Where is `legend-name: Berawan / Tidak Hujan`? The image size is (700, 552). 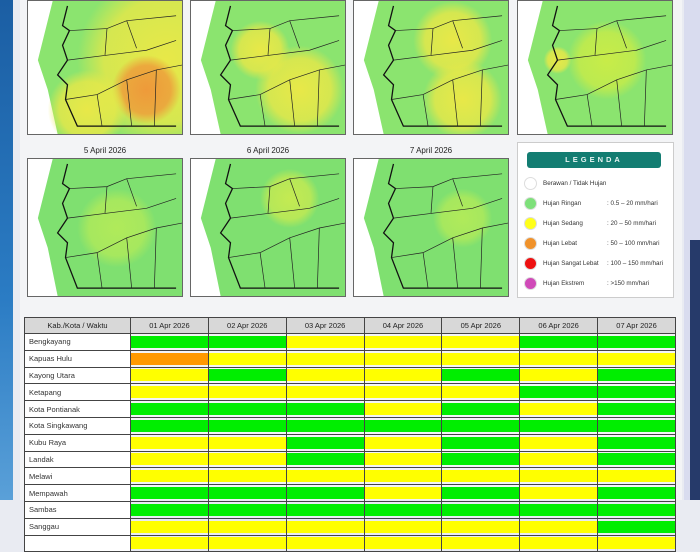
legend-name: Berawan / Tidak Hujan is located at coordinates (575, 183).